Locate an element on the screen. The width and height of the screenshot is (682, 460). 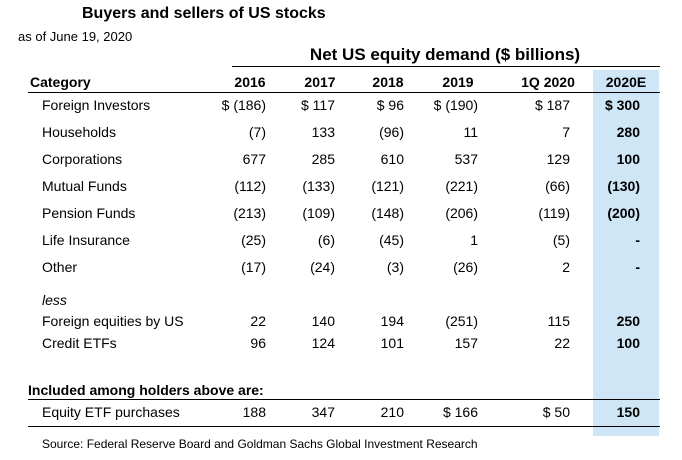
table-cell: 1 is located at coordinates (474, 240).